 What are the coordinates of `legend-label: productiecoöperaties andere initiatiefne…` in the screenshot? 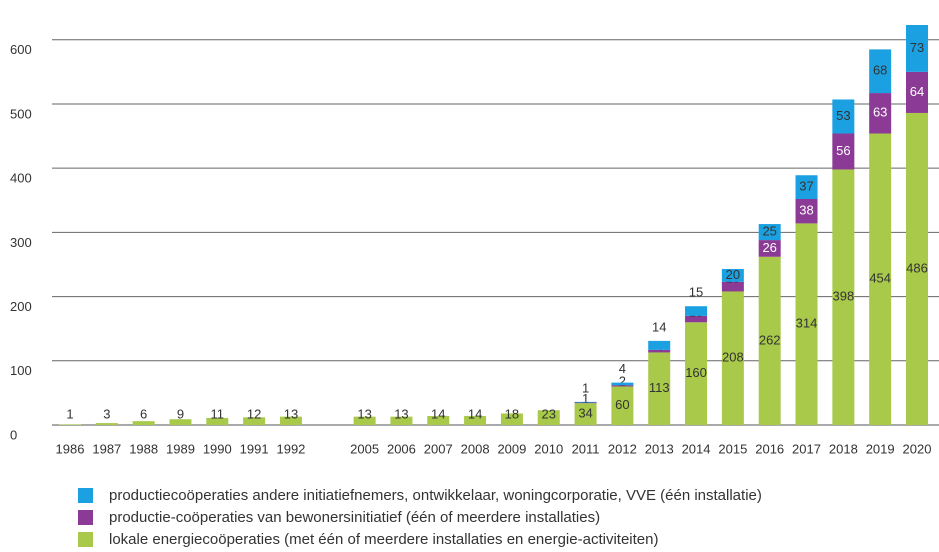 It's located at (435, 495).